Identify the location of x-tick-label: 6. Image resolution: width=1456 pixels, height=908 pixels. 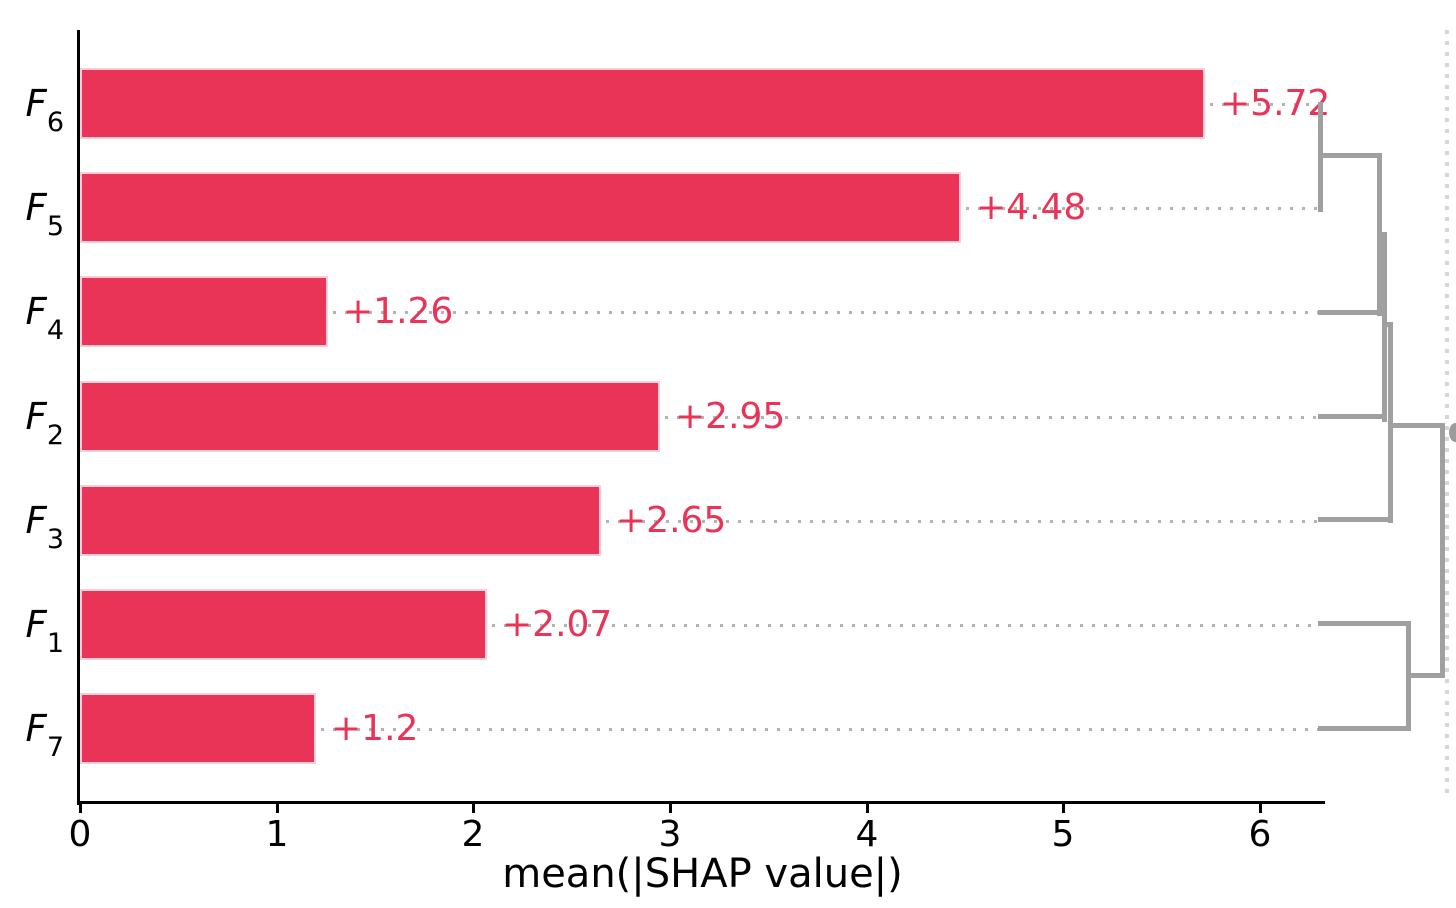
(1260, 834).